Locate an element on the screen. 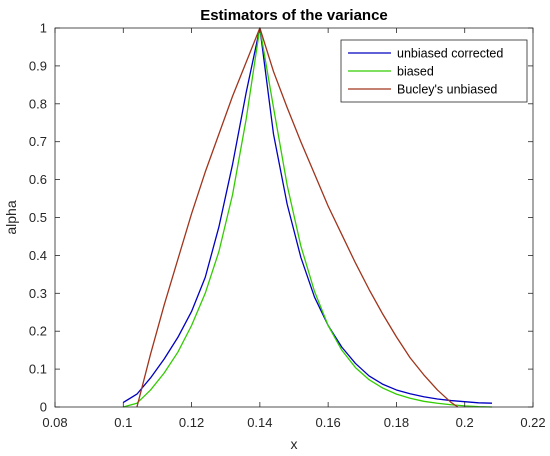 The width and height of the screenshot is (550, 456). y-tick-label: 0.7 is located at coordinates (38, 141).